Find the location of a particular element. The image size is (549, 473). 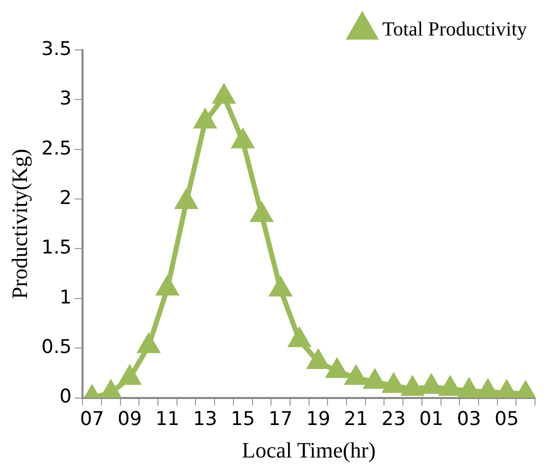

x-tick-label: 21 is located at coordinates (356, 419).